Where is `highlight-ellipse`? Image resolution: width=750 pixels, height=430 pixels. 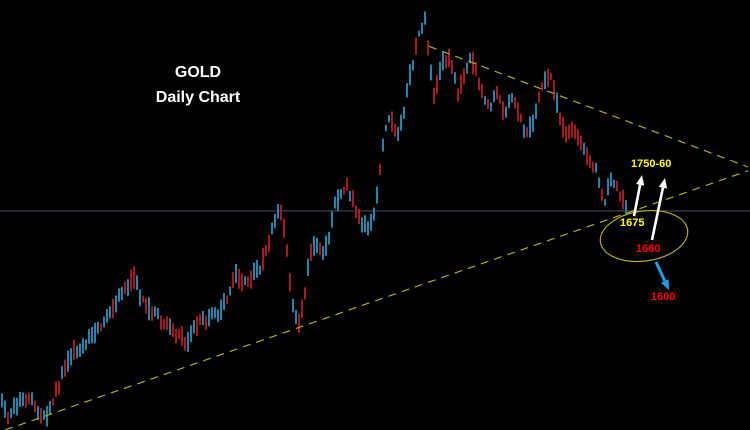
highlight-ellipse is located at coordinates (644, 236).